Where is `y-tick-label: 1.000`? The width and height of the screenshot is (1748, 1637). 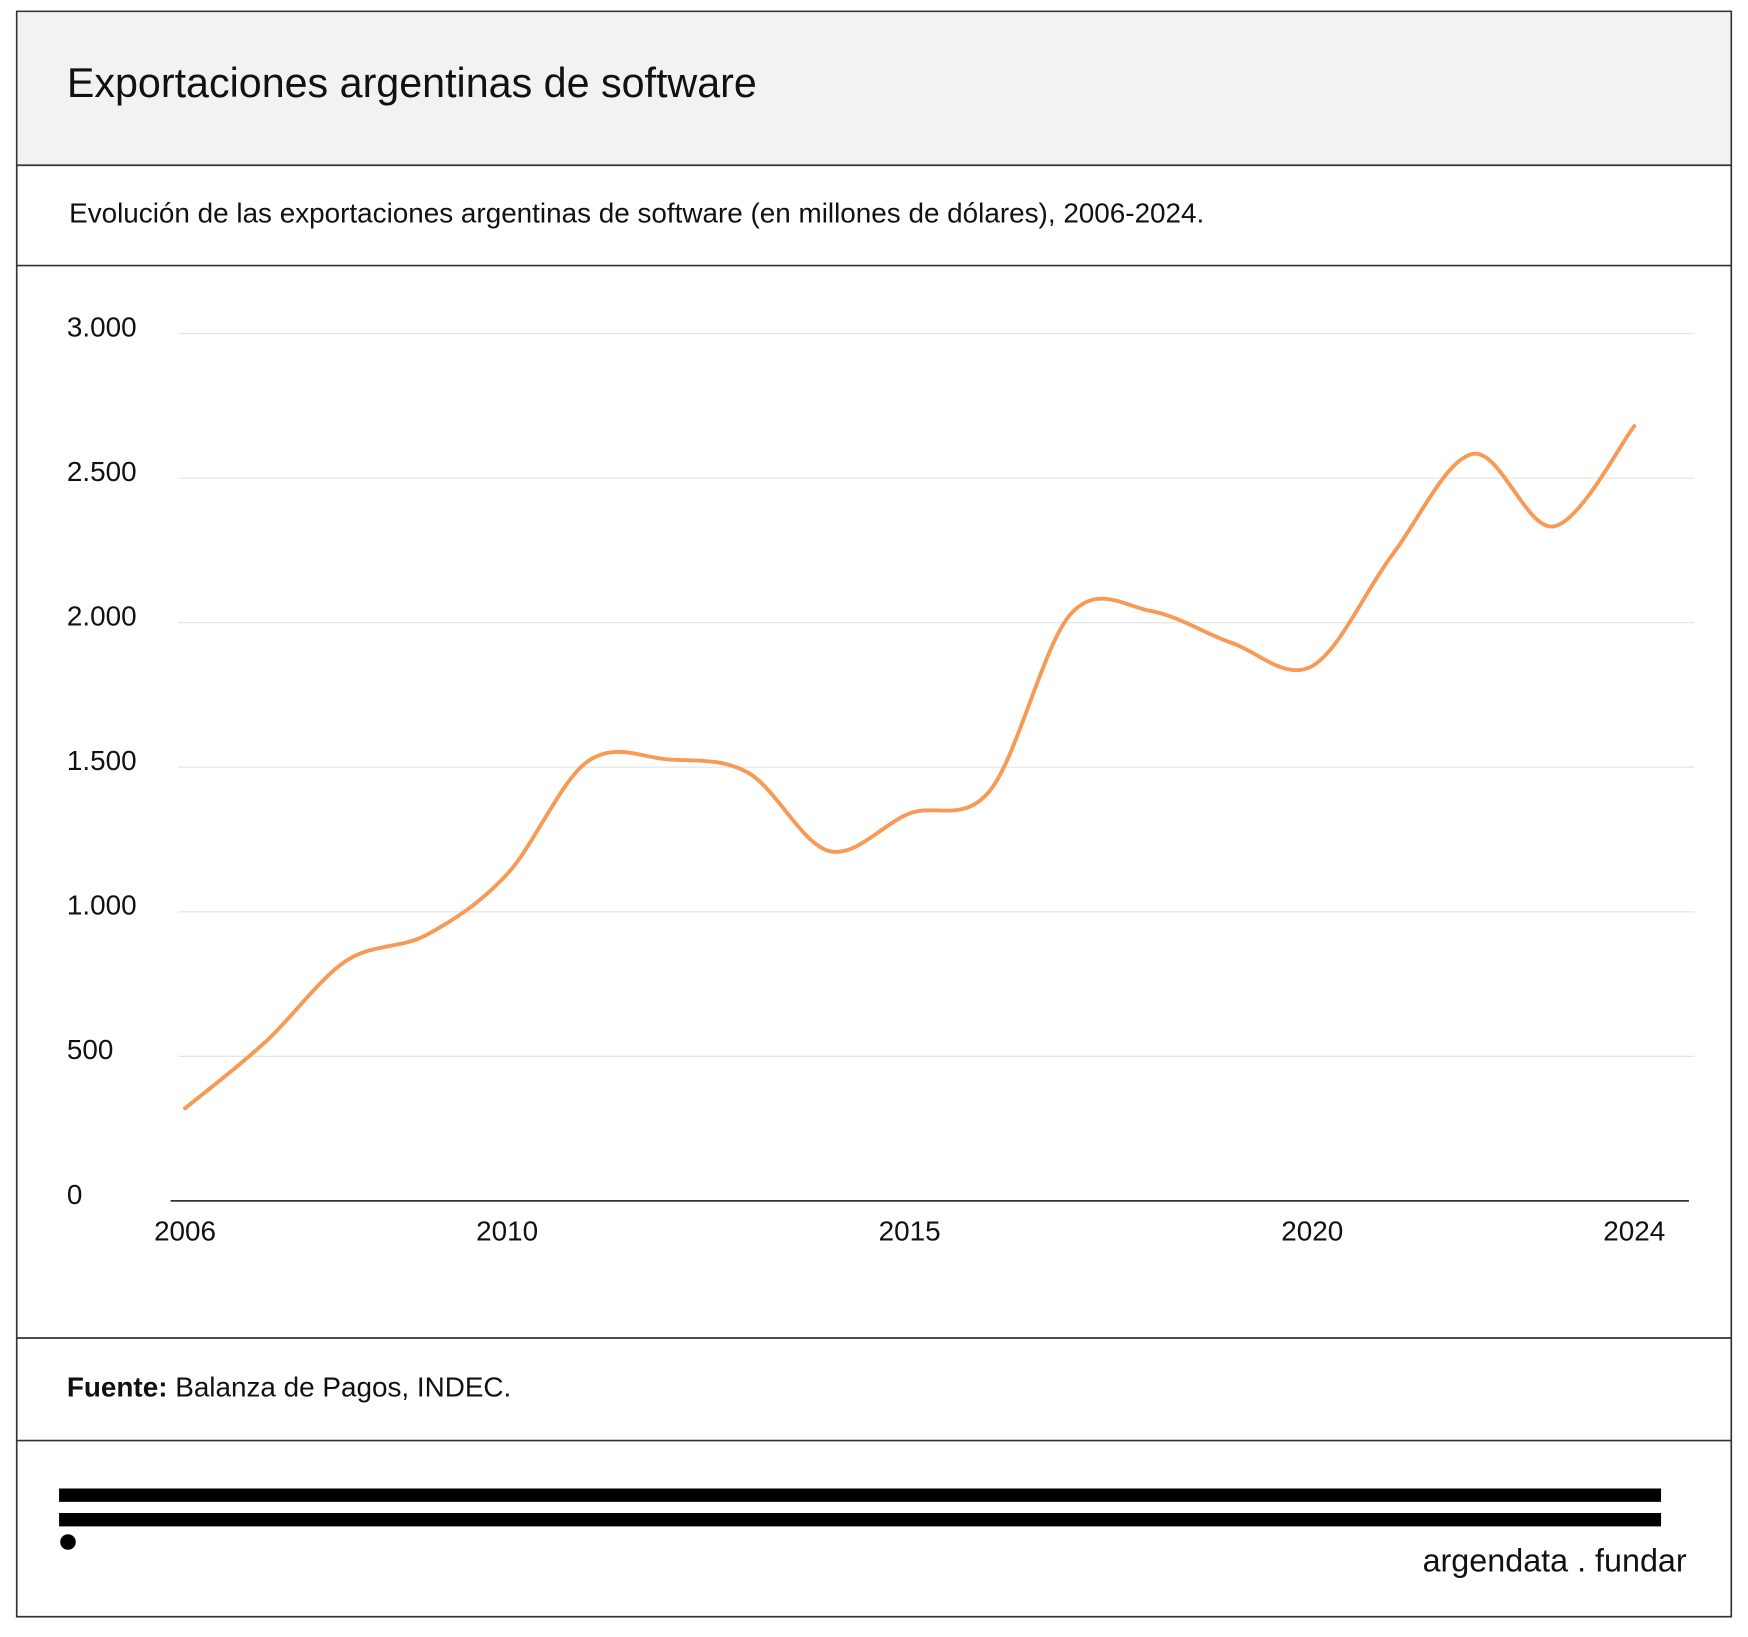
y-tick-label: 1.000 is located at coordinates (102, 905).